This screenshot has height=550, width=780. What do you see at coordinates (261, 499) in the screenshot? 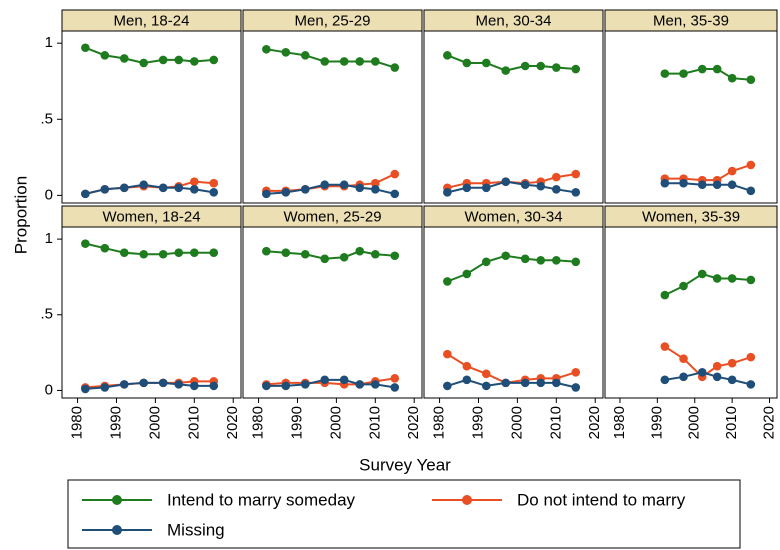
I see `legend-label: Intend to marry someday` at bounding box center [261, 499].